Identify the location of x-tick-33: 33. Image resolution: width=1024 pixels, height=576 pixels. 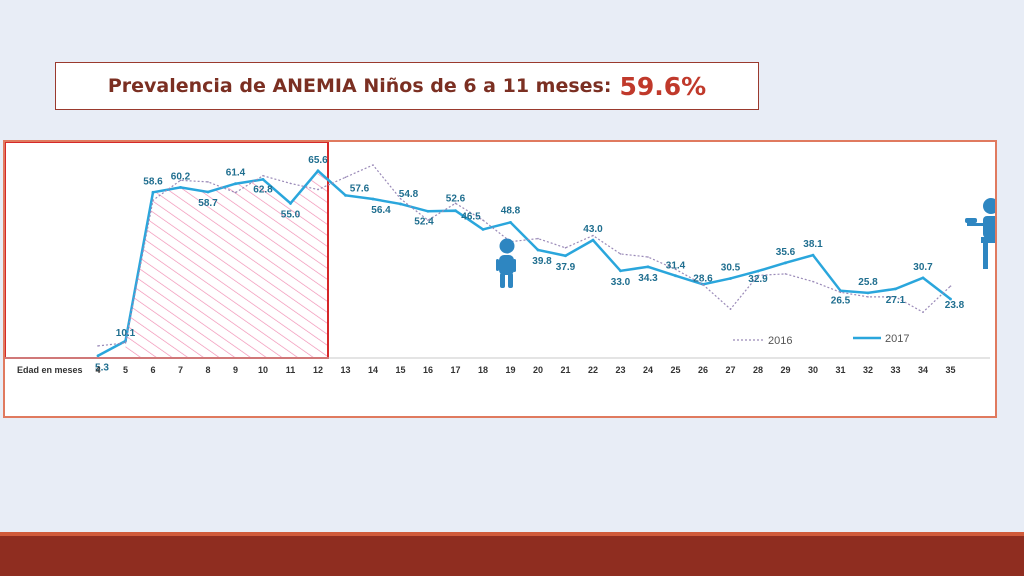
(895, 370).